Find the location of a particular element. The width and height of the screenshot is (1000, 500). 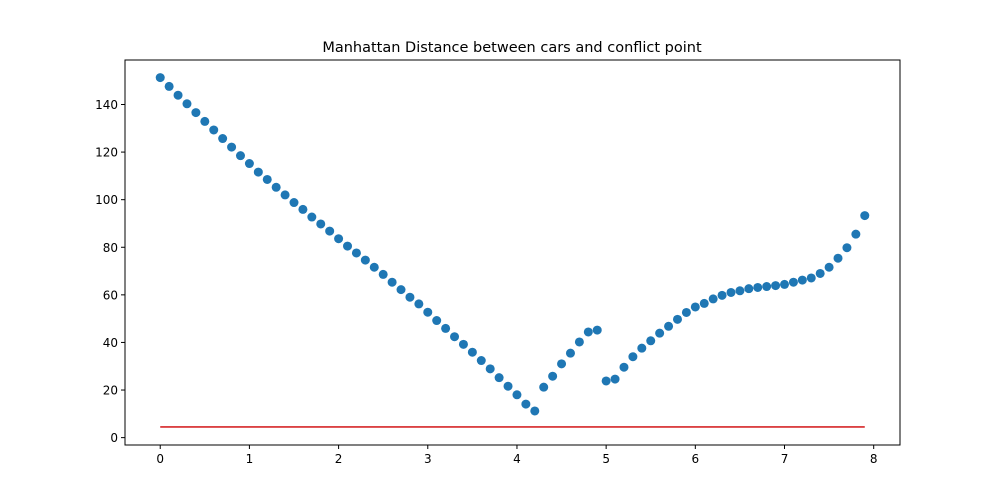

x-tick-label: 4 is located at coordinates (517, 459).